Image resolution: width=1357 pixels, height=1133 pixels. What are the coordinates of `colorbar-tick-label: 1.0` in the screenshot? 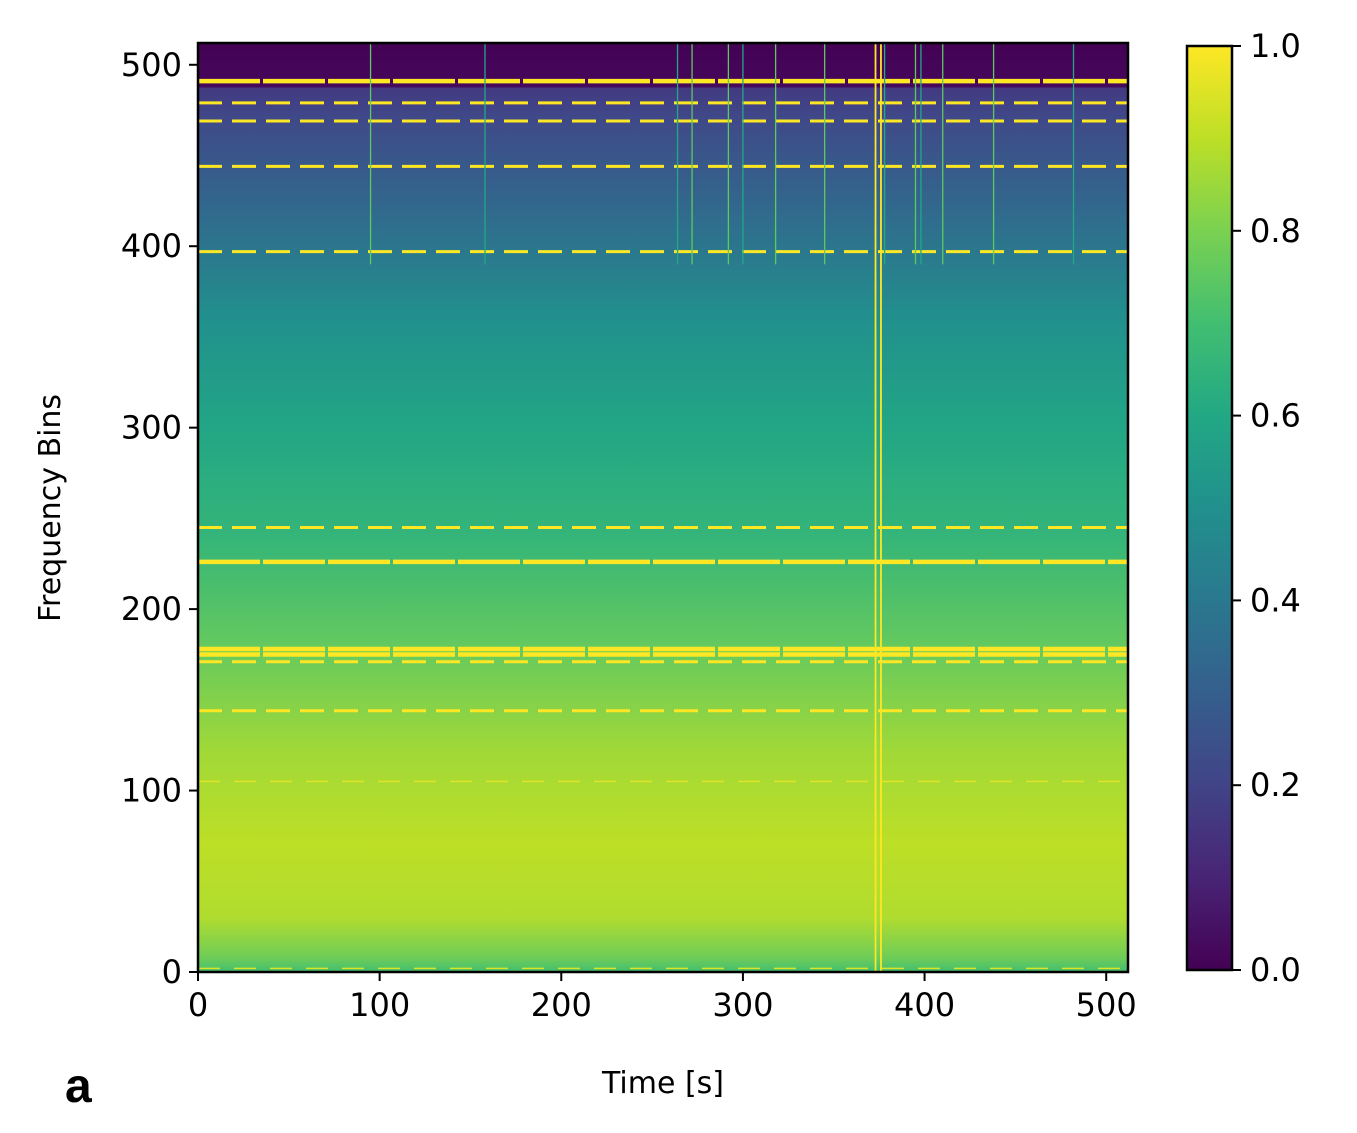 It's located at (1275, 46).